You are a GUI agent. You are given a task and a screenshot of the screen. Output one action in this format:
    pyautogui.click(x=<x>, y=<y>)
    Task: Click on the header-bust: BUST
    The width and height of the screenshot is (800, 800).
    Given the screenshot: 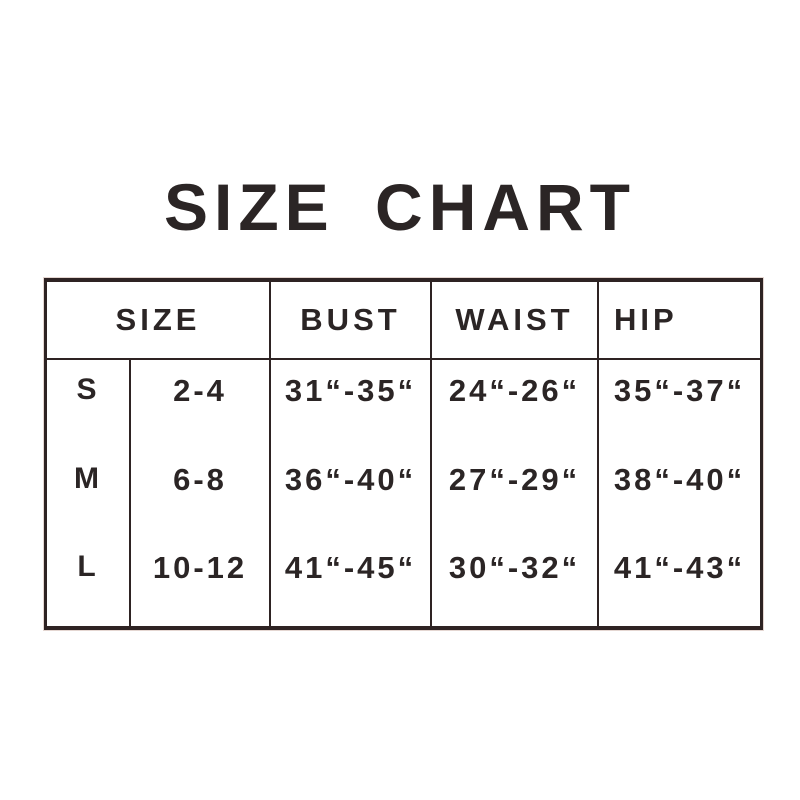 What is the action you would take?
    pyautogui.click(x=351, y=321)
    